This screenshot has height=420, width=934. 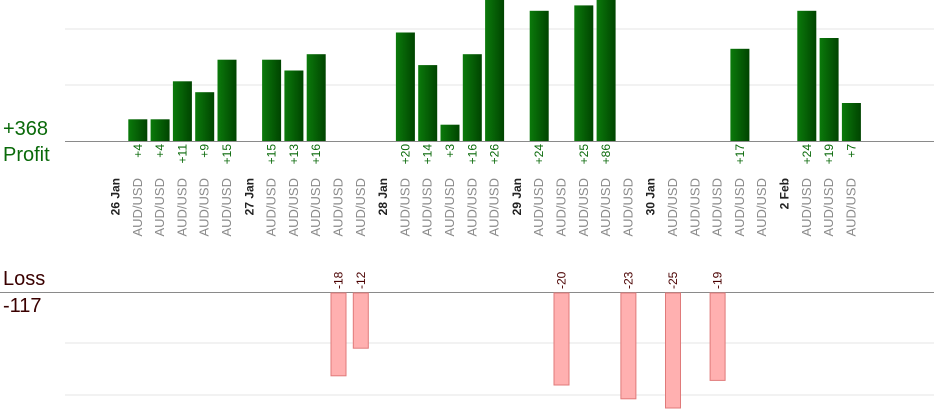 I want to click on profit-value-label: +3, so click(x=450, y=151).